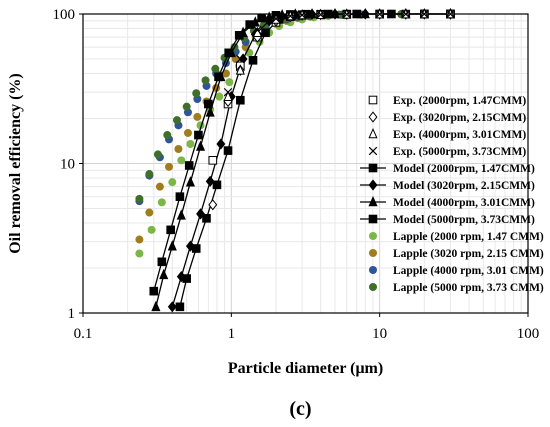 The width and height of the screenshot is (550, 427). I want to click on legend-label: Lapple (2000 rpm, 1.47 CMM), so click(468, 237).